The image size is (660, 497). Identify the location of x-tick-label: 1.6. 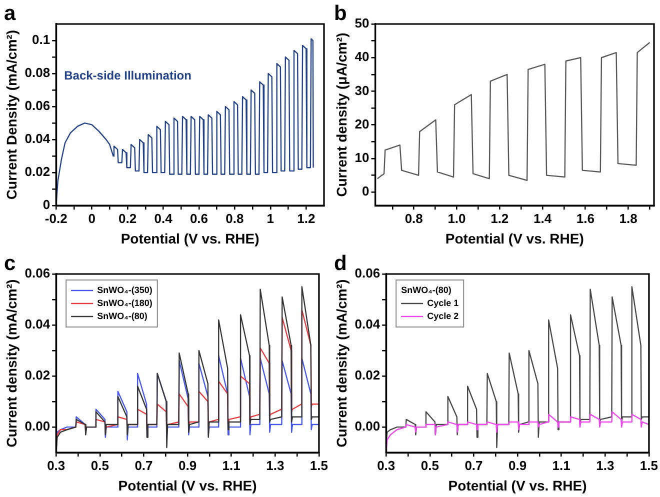
(585, 218).